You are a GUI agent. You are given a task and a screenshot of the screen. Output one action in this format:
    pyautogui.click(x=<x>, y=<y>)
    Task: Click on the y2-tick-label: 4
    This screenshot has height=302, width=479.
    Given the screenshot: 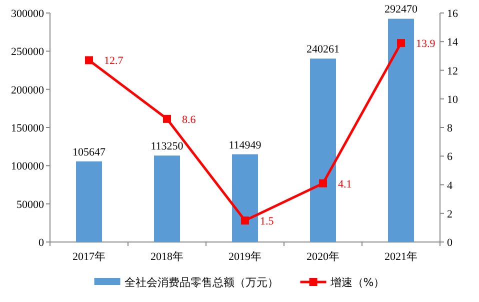 What is the action you would take?
    pyautogui.click(x=450, y=186)
    